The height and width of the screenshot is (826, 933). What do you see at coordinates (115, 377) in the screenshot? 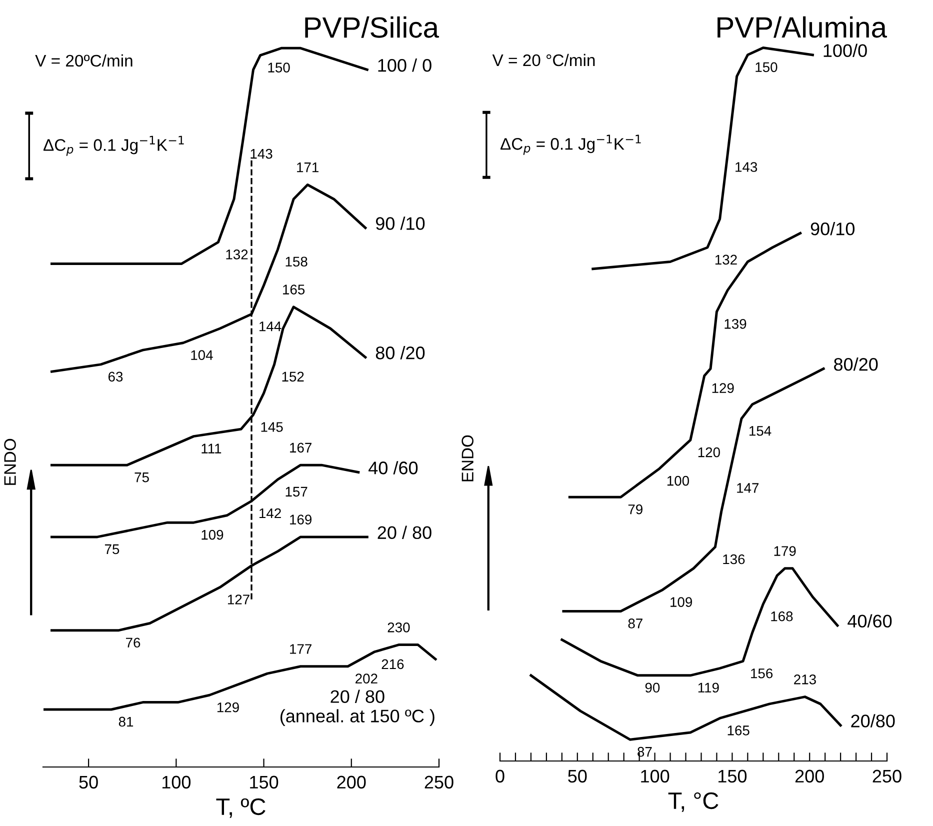
I see `annotation: 63` at bounding box center [115, 377].